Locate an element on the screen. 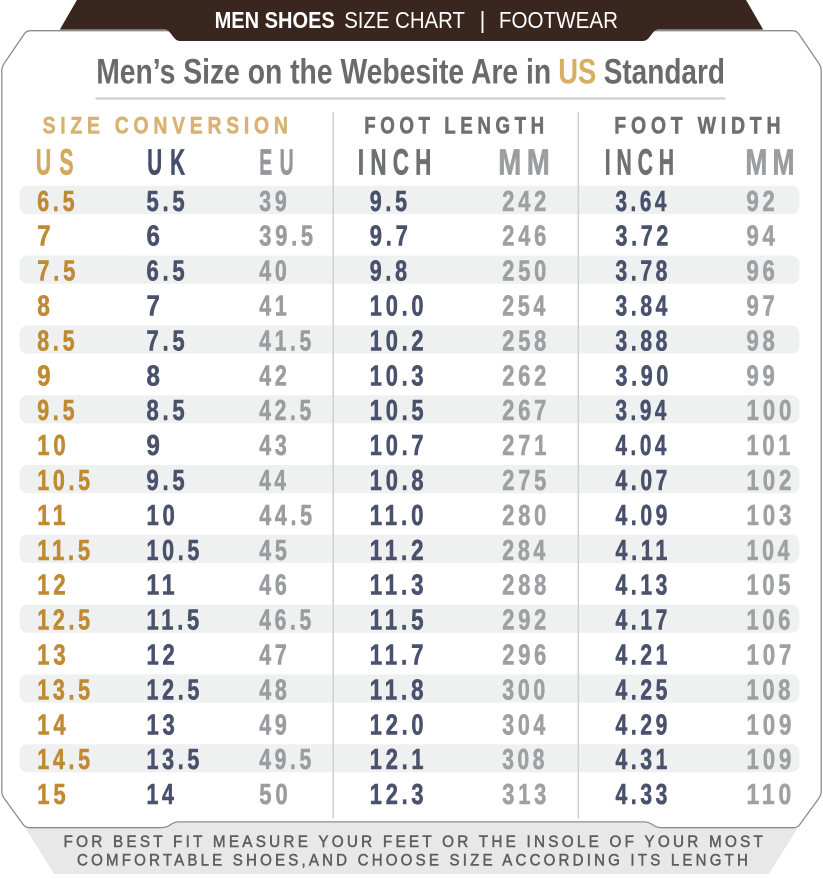 The height and width of the screenshot is (879, 823). svg-text: Standard is located at coordinates (664, 72).